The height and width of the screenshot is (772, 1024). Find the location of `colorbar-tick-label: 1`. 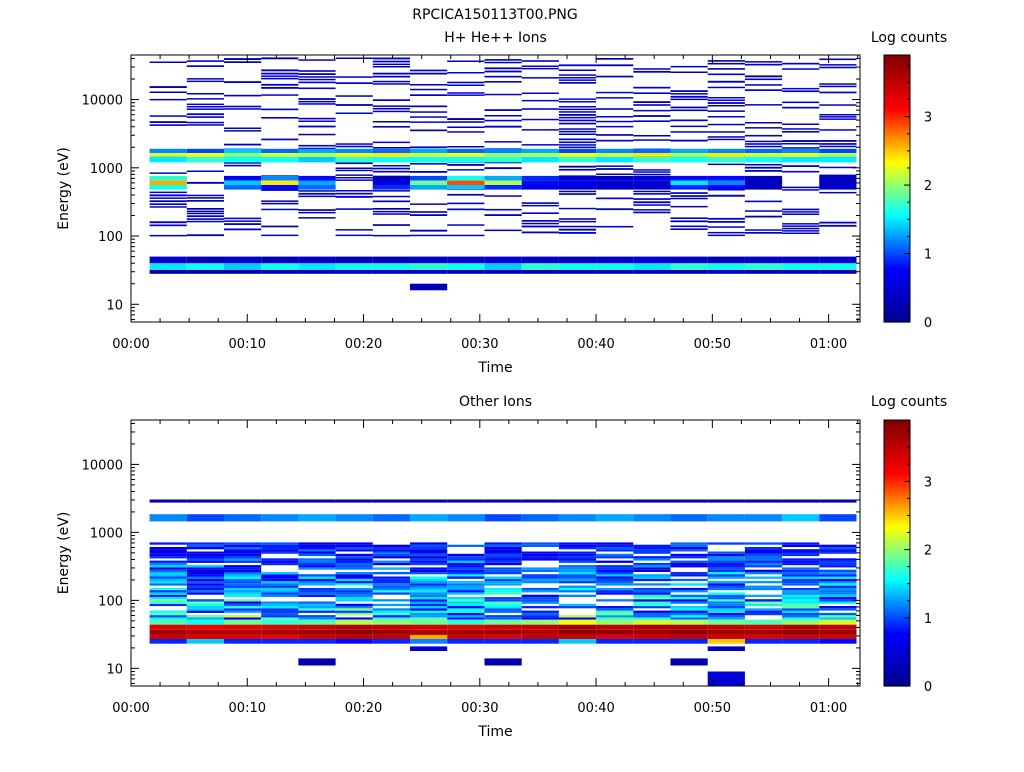

colorbar-tick-label: 1 is located at coordinates (928, 255).